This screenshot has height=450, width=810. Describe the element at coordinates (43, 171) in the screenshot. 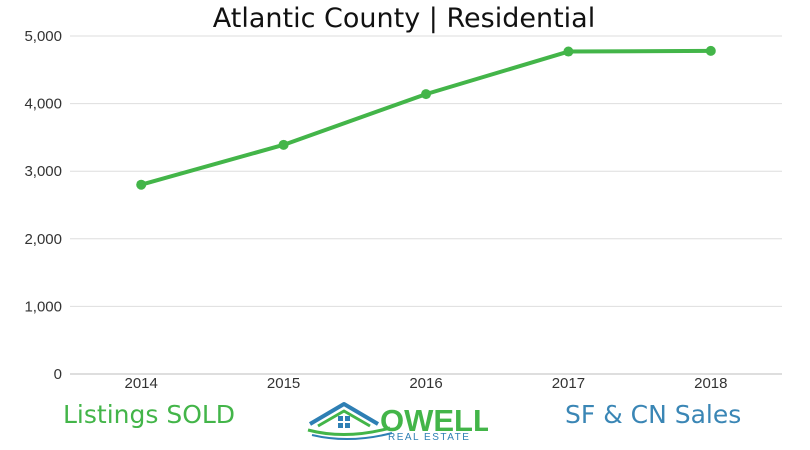

I see `y-tick-label: 3,000` at that location.